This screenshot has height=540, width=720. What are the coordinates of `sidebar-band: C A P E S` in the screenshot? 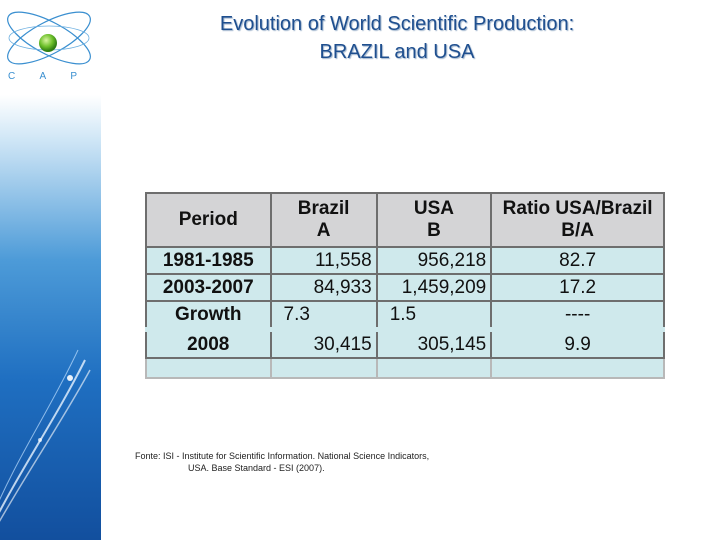 It's located at (50, 270).